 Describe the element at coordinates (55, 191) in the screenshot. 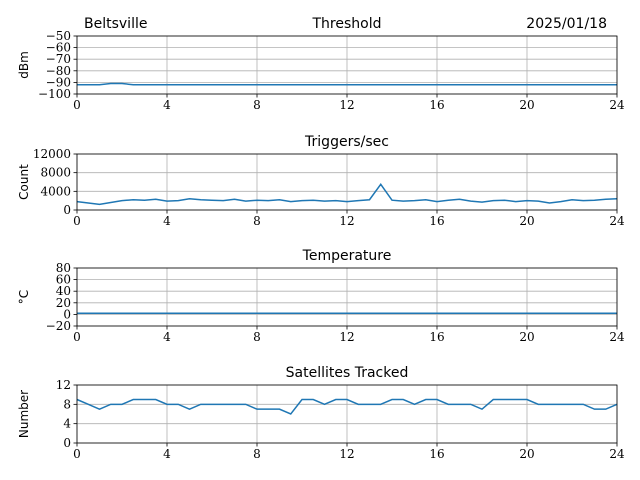

I see `y-tick-label: 4000` at that location.